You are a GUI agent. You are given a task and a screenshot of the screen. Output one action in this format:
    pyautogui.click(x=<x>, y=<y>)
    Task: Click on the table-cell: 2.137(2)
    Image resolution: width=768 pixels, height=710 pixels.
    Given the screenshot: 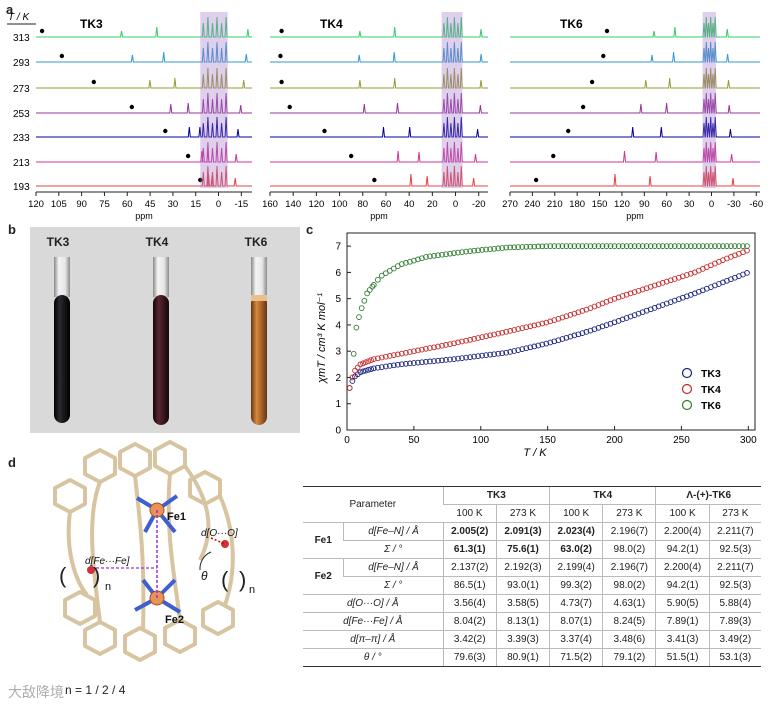 What is the action you would take?
    pyautogui.click(x=469, y=567)
    